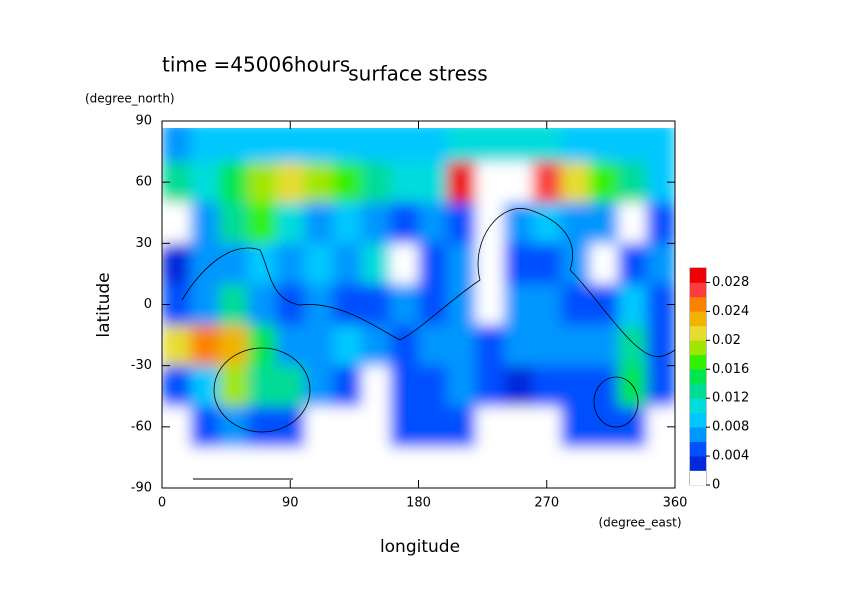  I want to click on colorbar-tick-label: 0.028, so click(730, 282).